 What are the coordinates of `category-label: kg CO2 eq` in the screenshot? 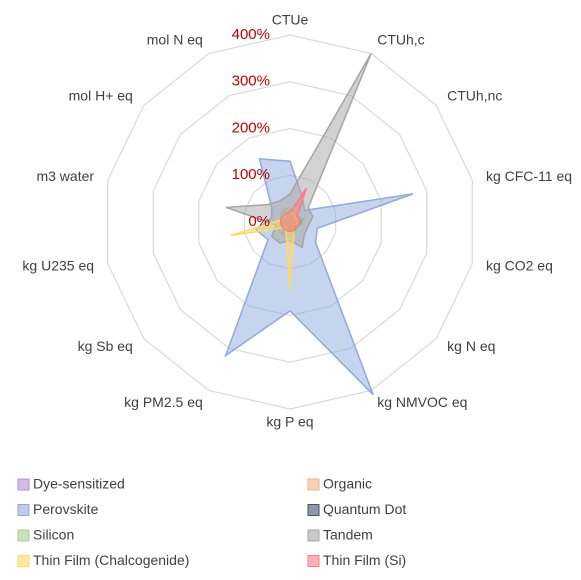 It's located at (519, 265).